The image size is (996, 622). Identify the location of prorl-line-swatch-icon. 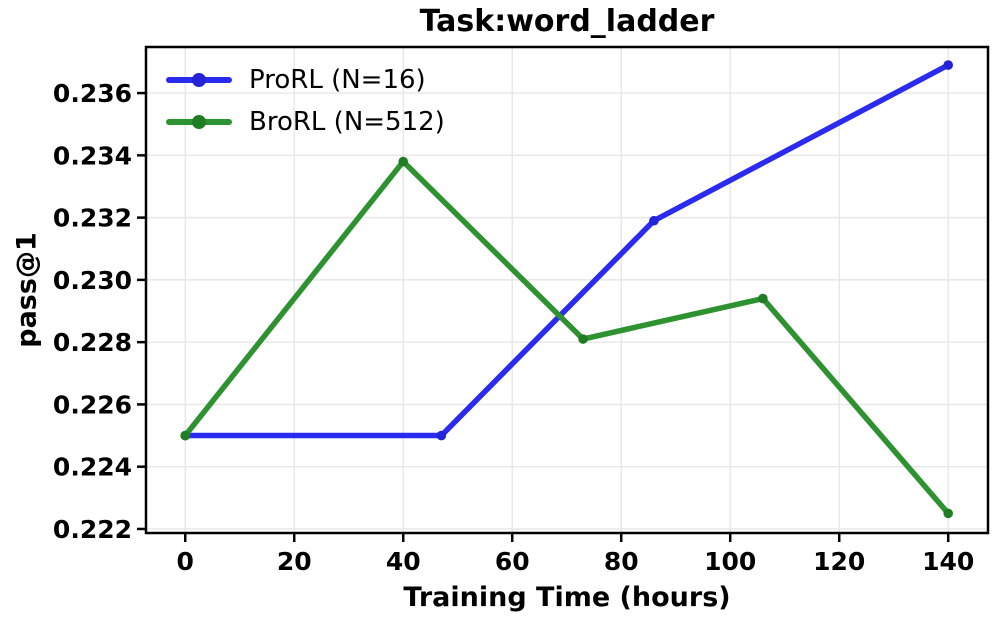
(199, 80).